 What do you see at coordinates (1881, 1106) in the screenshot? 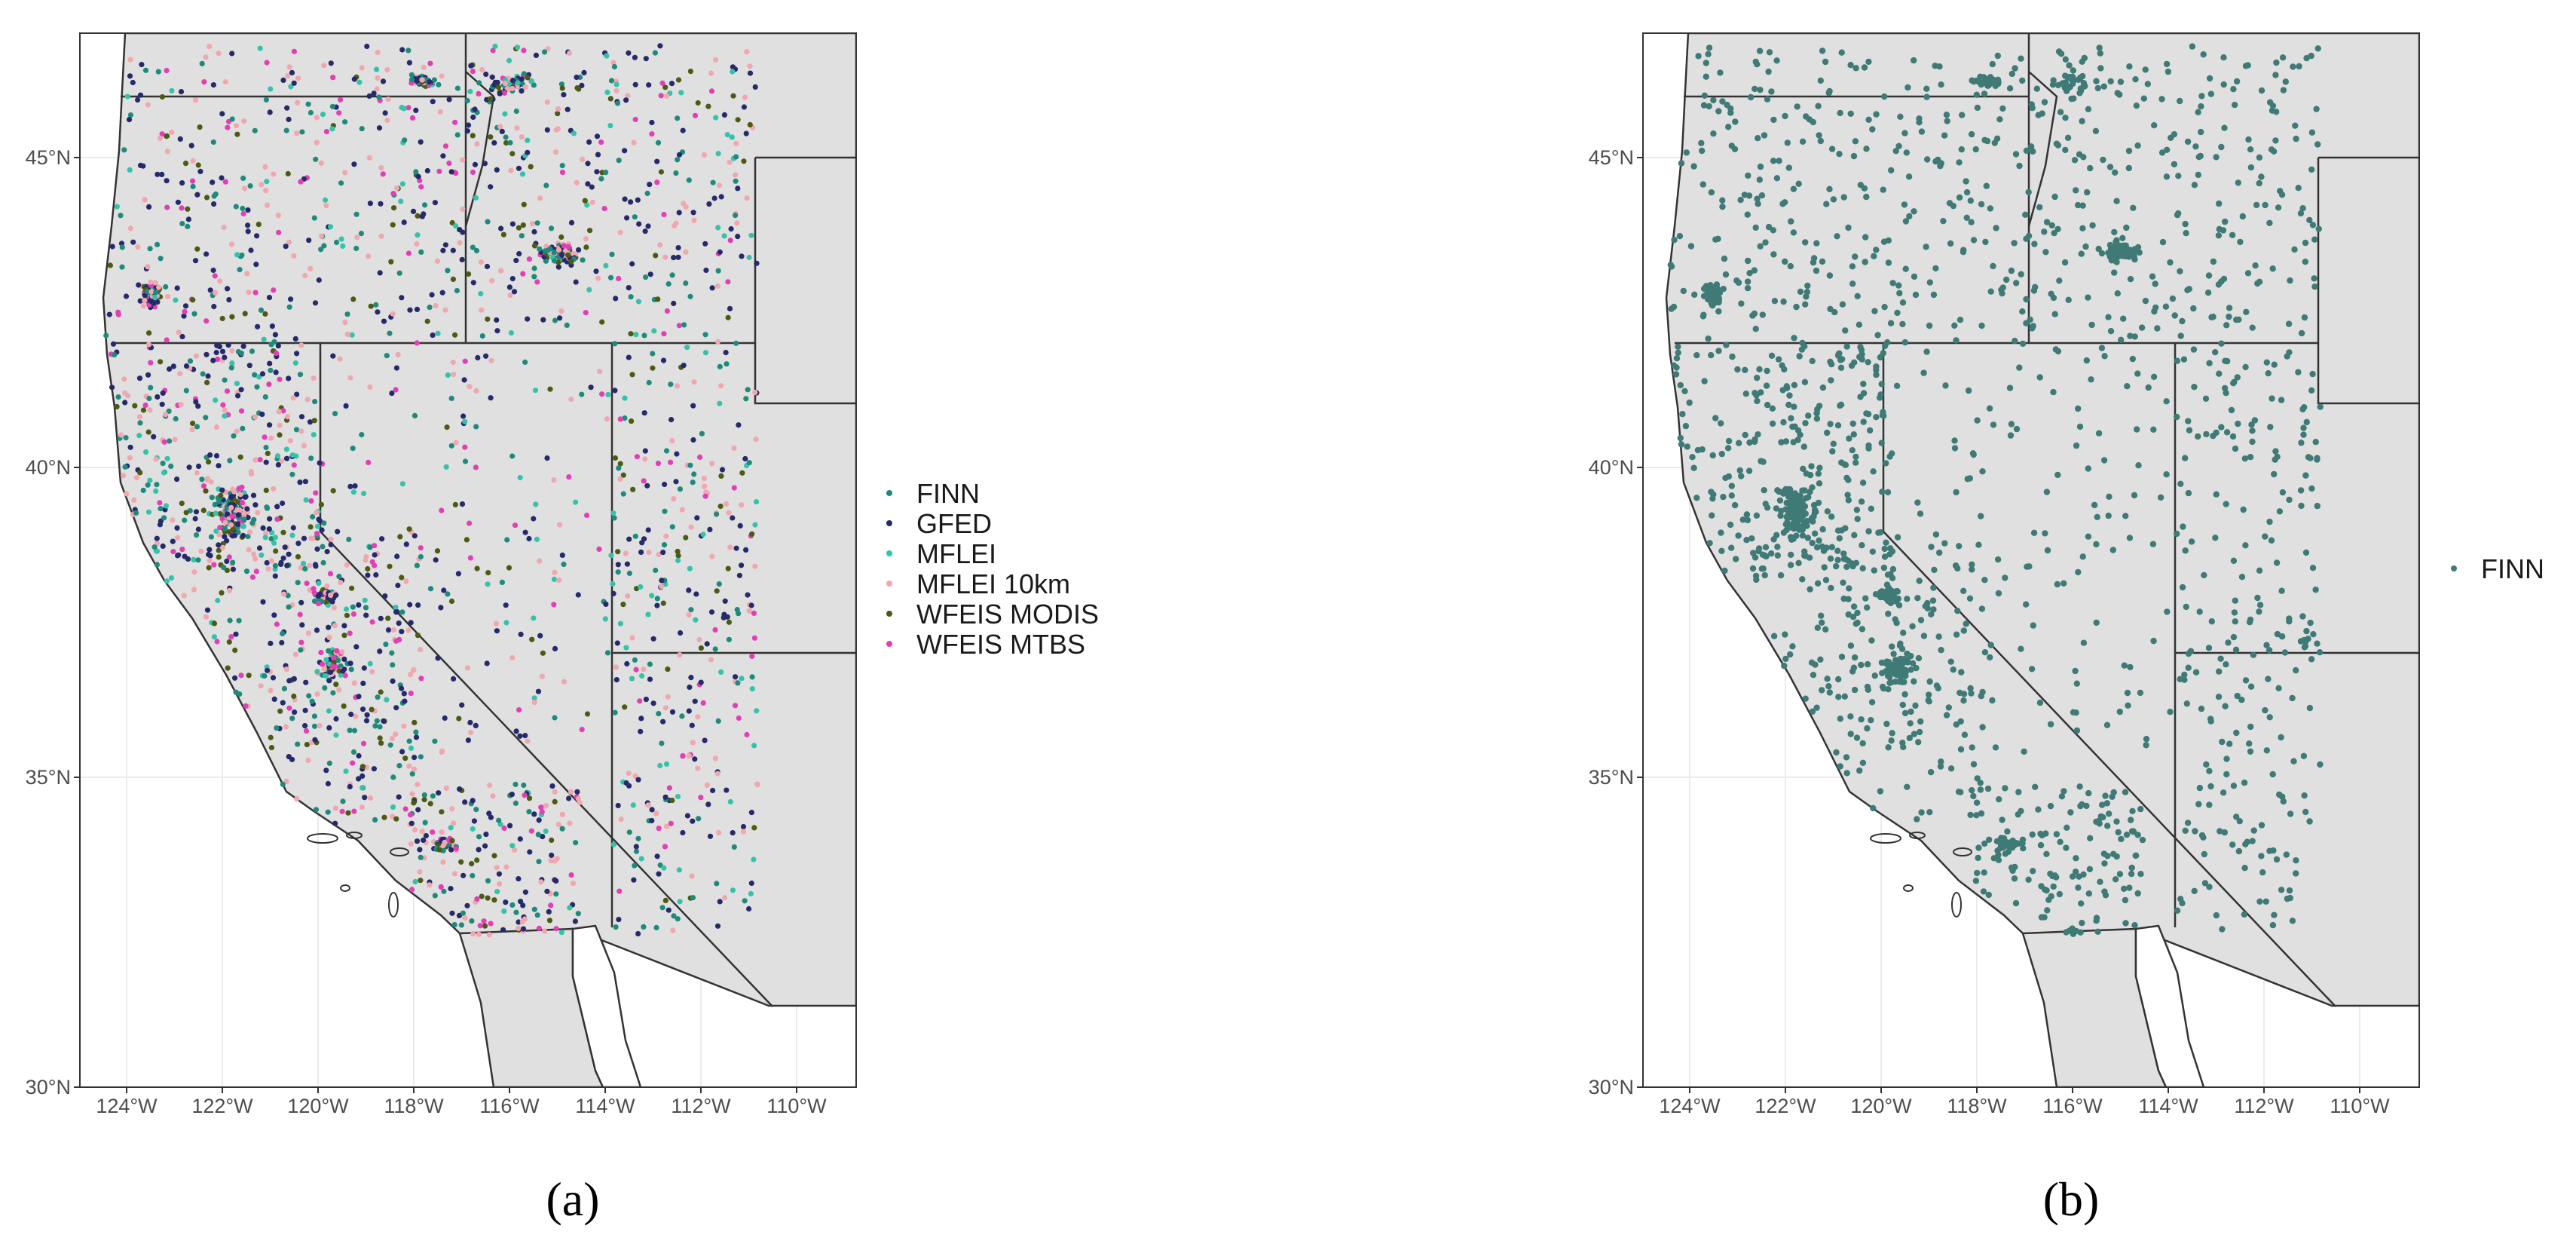
I see `x-tick-label: 120°W` at bounding box center [1881, 1106].